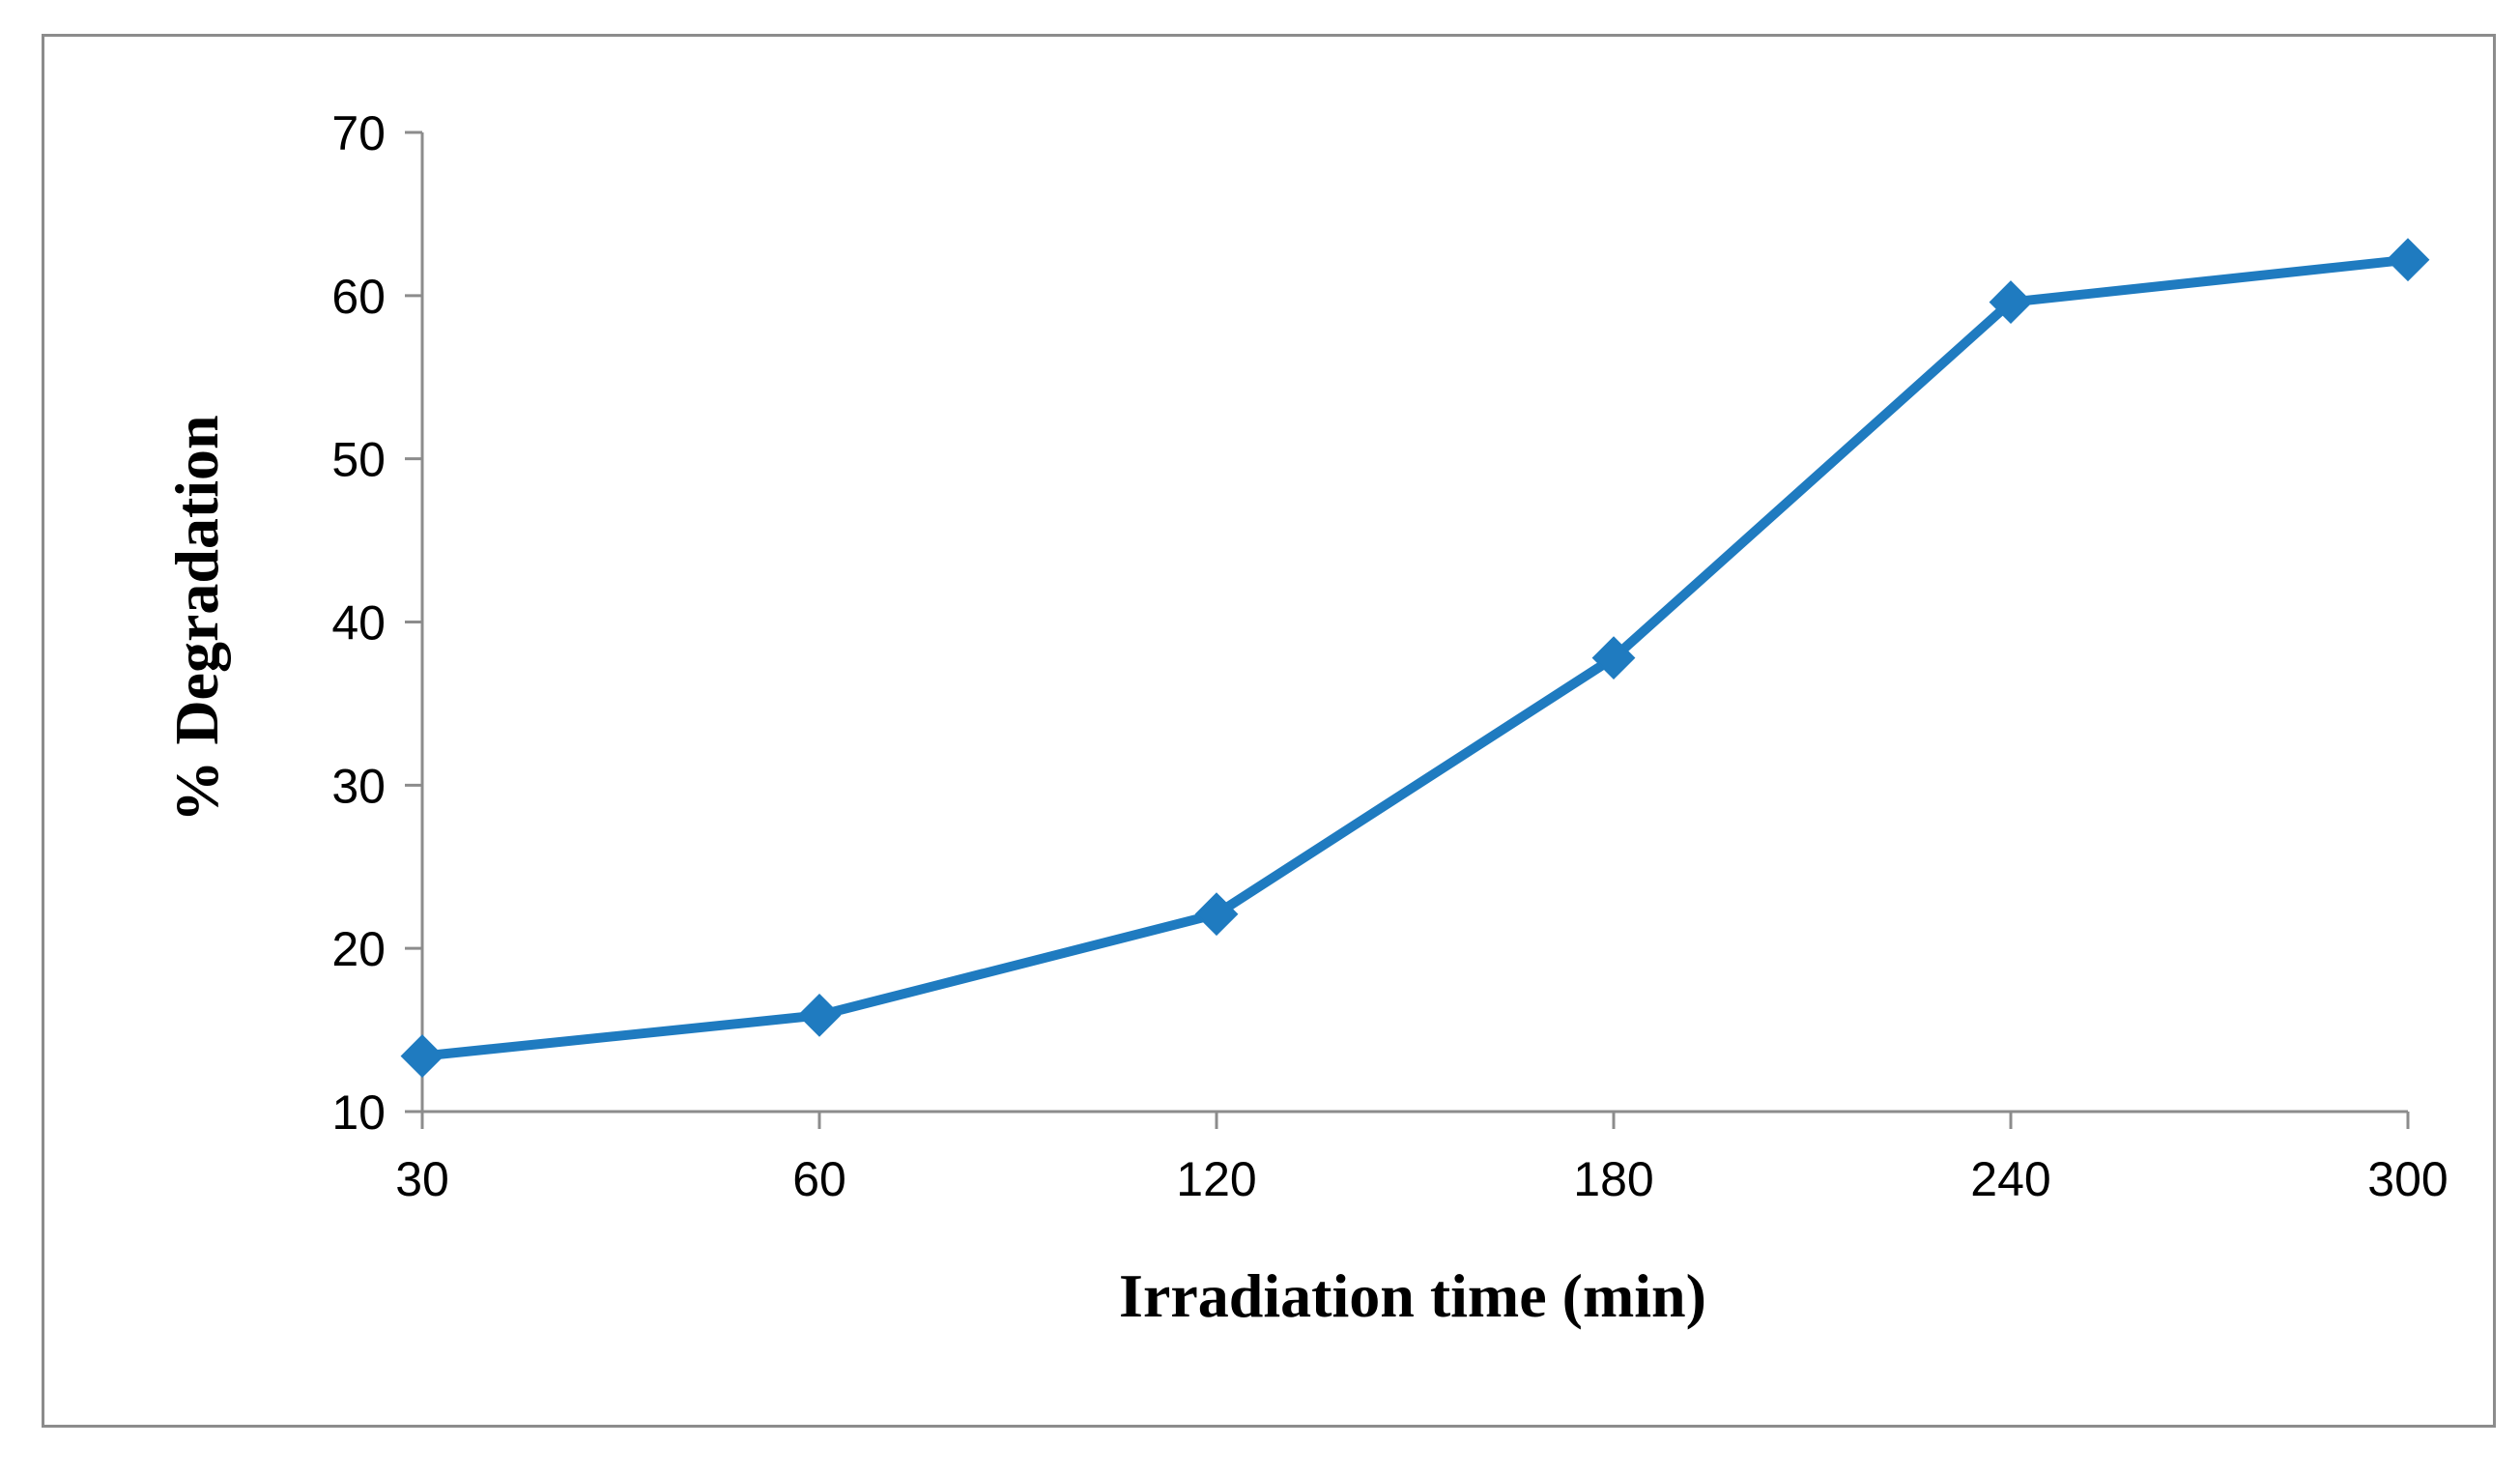 This screenshot has width=2520, height=1475. What do you see at coordinates (358, 133) in the screenshot?
I see `y-tick-label: 70` at bounding box center [358, 133].